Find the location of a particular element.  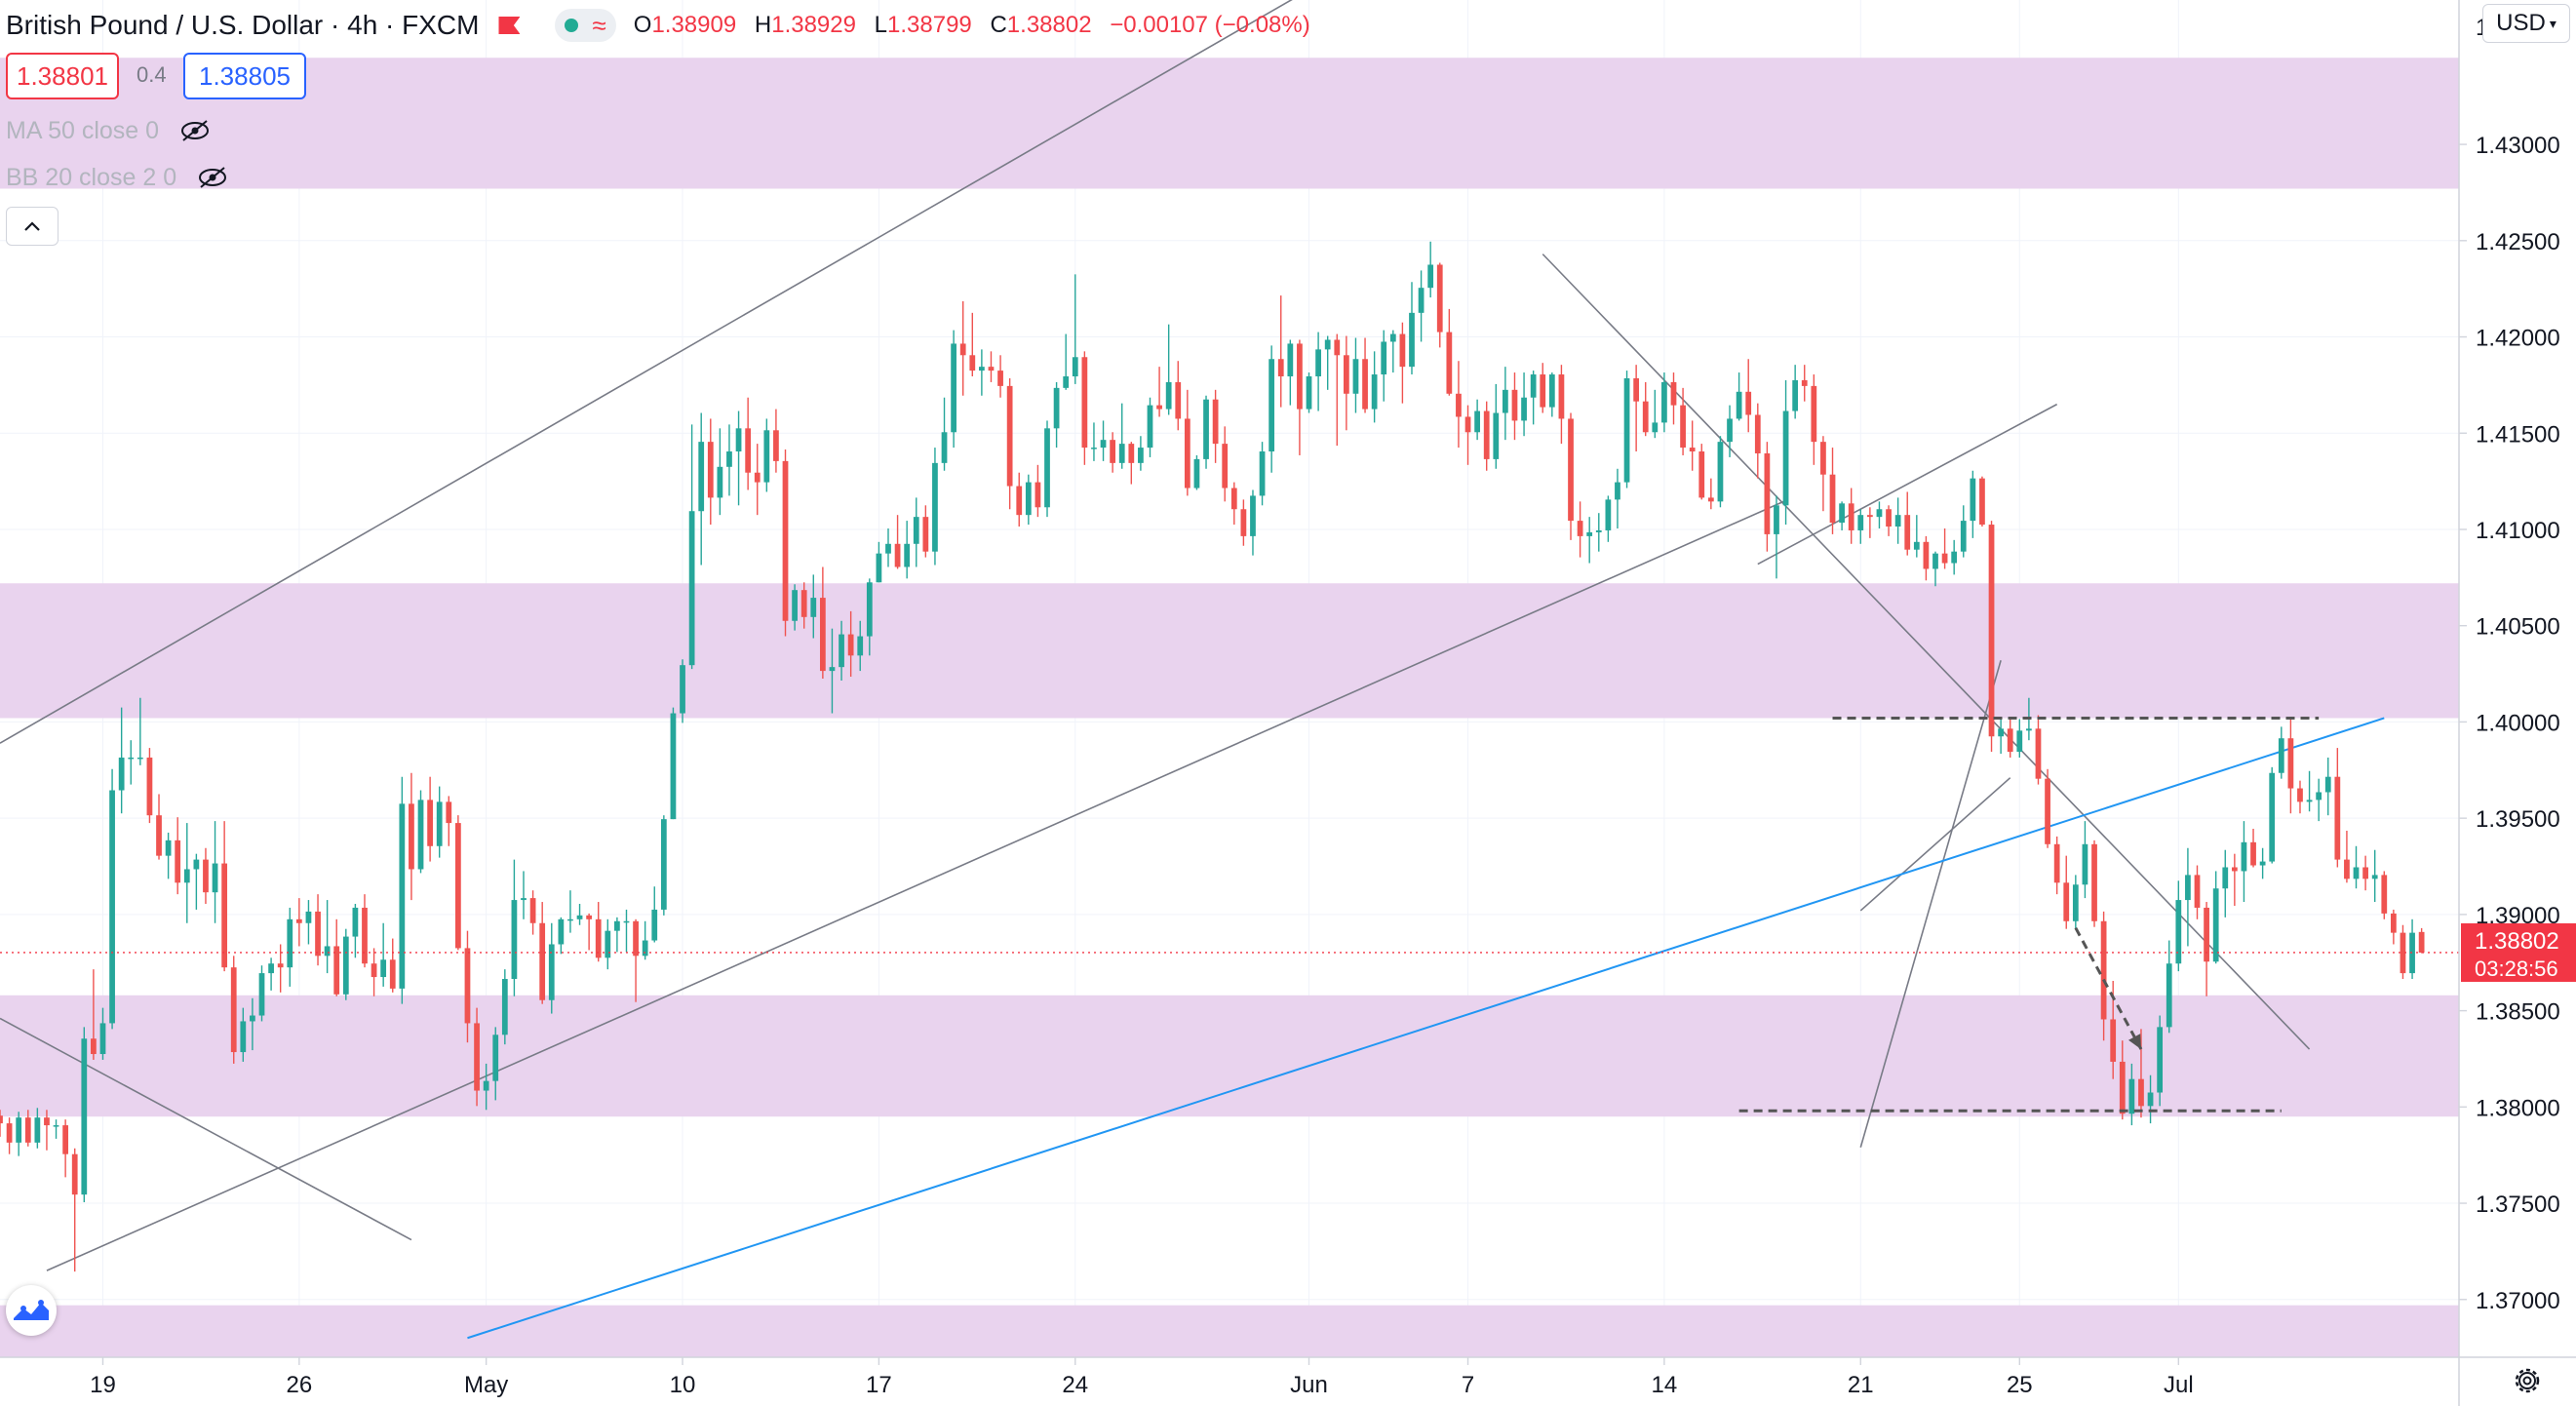

indicator-ma: MA 50 close 0 is located at coordinates (108, 130).